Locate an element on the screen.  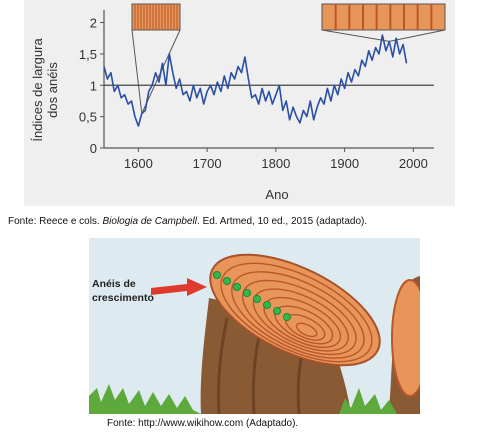
ring-width-series-line is located at coordinates (255, 80).